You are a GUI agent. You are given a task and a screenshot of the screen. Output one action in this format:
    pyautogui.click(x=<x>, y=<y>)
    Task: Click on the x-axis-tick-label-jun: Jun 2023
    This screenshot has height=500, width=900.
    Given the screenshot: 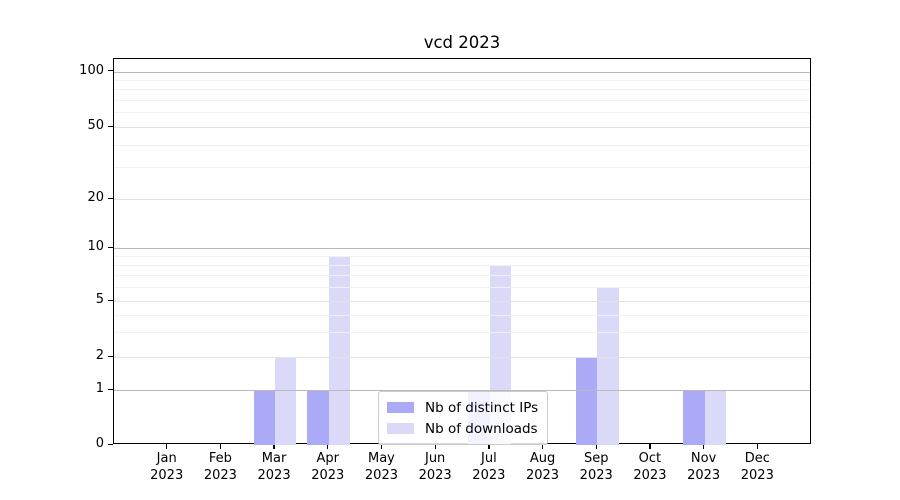 What is the action you would take?
    pyautogui.click(x=435, y=467)
    